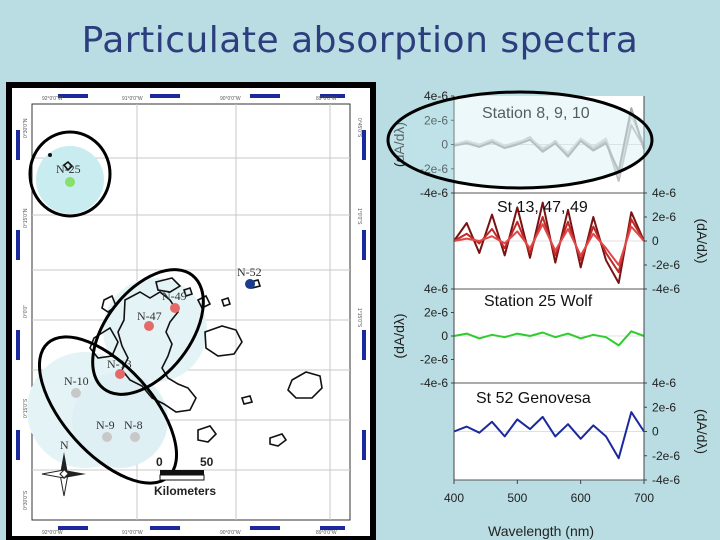 Image resolution: width=720 pixels, height=540 pixels. What do you see at coordinates (454, 498) in the screenshot?
I see `x-tick-label: 400` at bounding box center [454, 498].